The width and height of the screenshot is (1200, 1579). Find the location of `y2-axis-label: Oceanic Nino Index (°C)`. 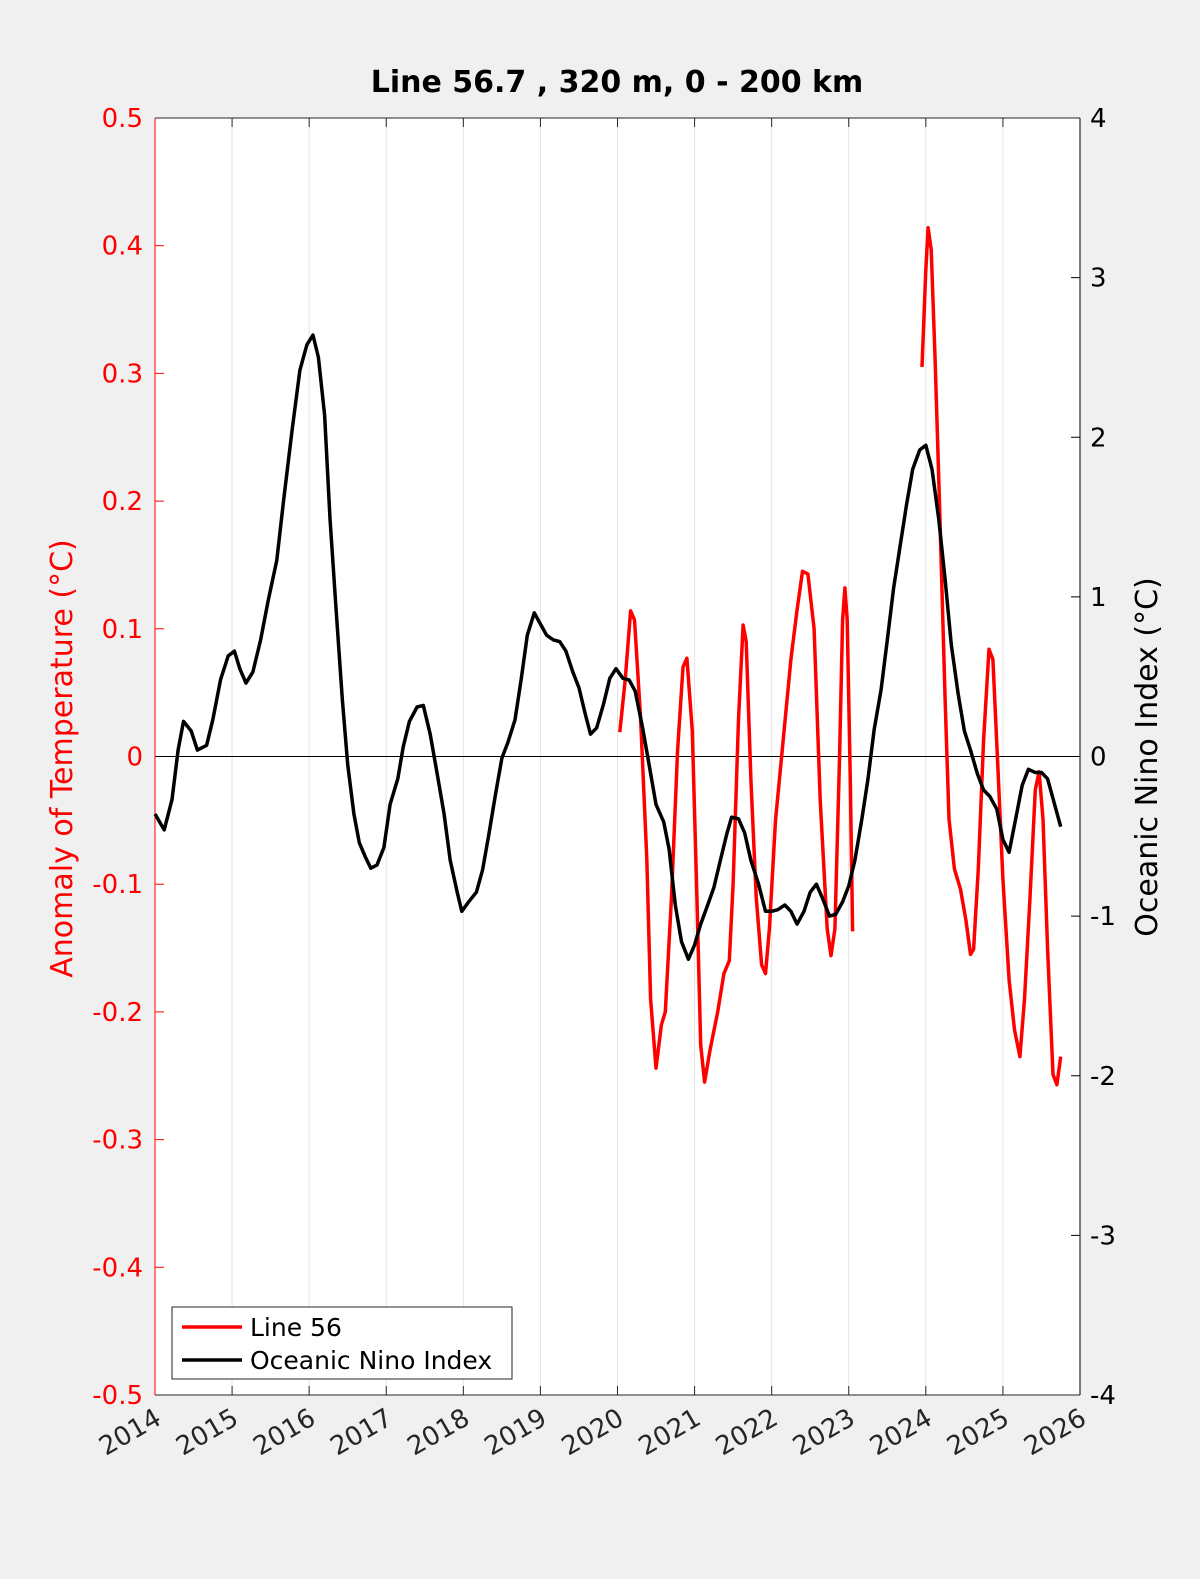

y2-axis-label: Oceanic Nino Index (°C) is located at coordinates (1147, 757).